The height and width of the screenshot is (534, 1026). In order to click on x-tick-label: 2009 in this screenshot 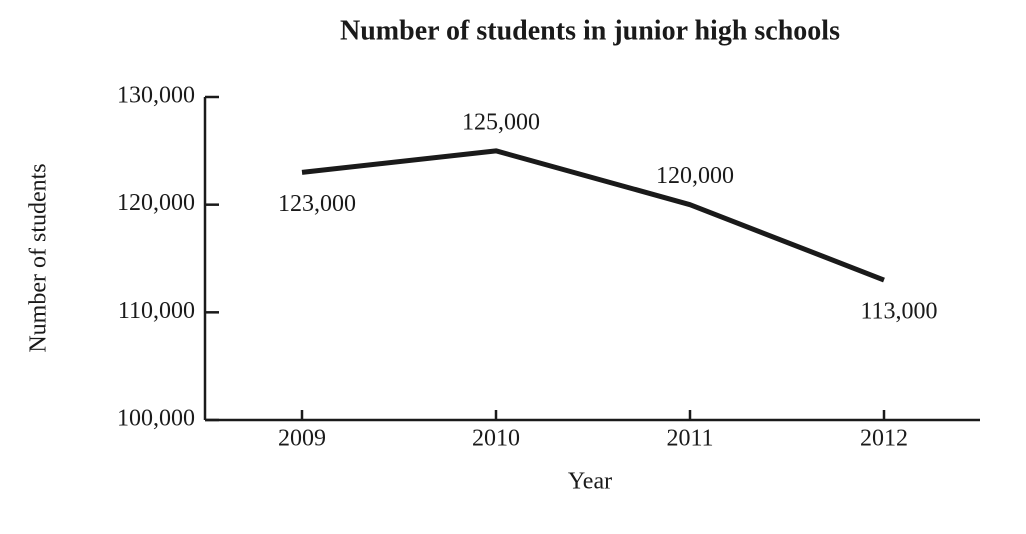, I will do `click(302, 439)`.